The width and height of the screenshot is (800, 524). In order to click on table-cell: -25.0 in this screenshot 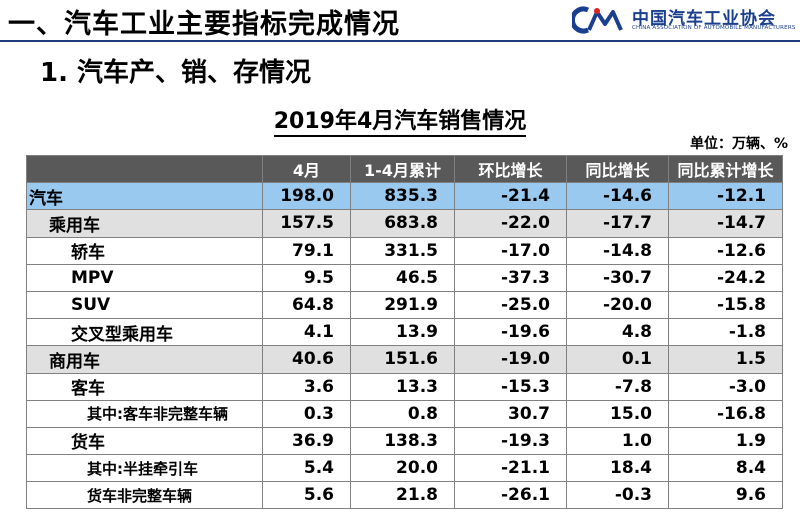, I will do `click(510, 305)`.